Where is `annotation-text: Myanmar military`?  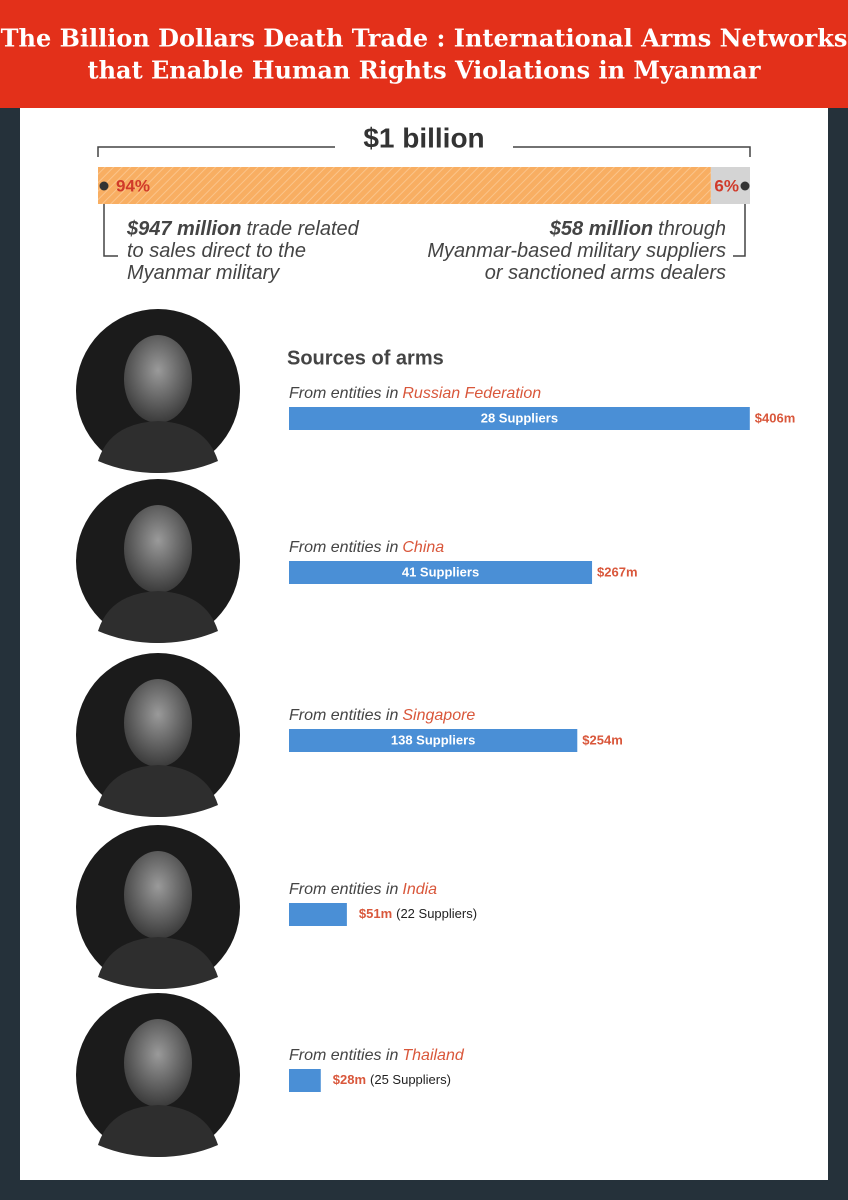
annotation-text: Myanmar military is located at coordinates (203, 273).